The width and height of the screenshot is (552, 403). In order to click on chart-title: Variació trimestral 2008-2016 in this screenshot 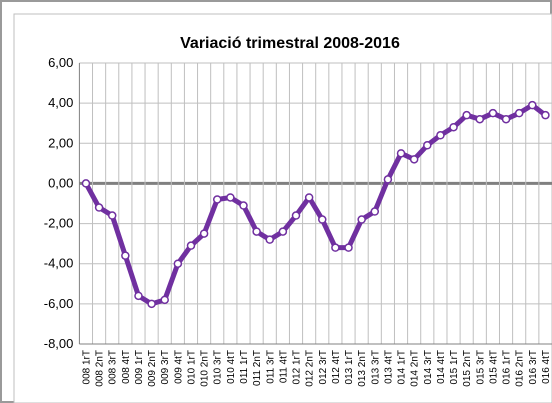, I will do `click(290, 43)`.